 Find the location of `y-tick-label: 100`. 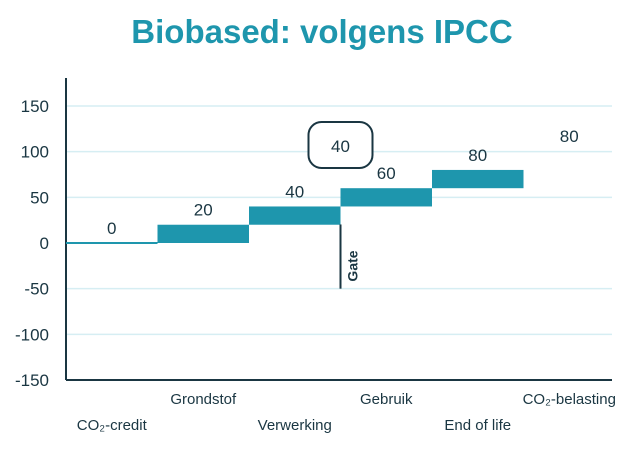

y-tick-label: 100 is located at coordinates (35, 152).